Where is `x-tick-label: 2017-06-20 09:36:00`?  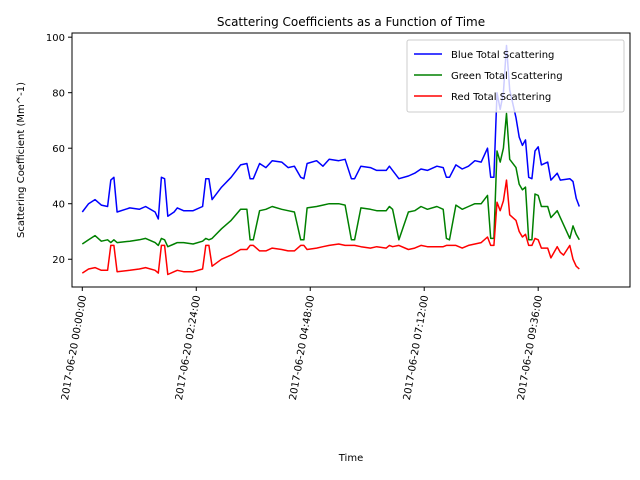
x-tick-label: 2017-06-20 09:36:00 is located at coordinates (530, 348).